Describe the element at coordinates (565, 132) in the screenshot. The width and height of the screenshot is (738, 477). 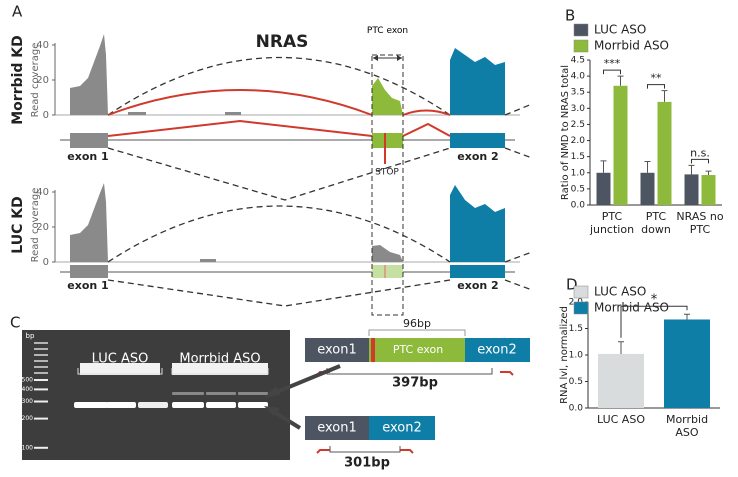
I see `axis-label: Ratio of NMD to NRAS total` at that location.